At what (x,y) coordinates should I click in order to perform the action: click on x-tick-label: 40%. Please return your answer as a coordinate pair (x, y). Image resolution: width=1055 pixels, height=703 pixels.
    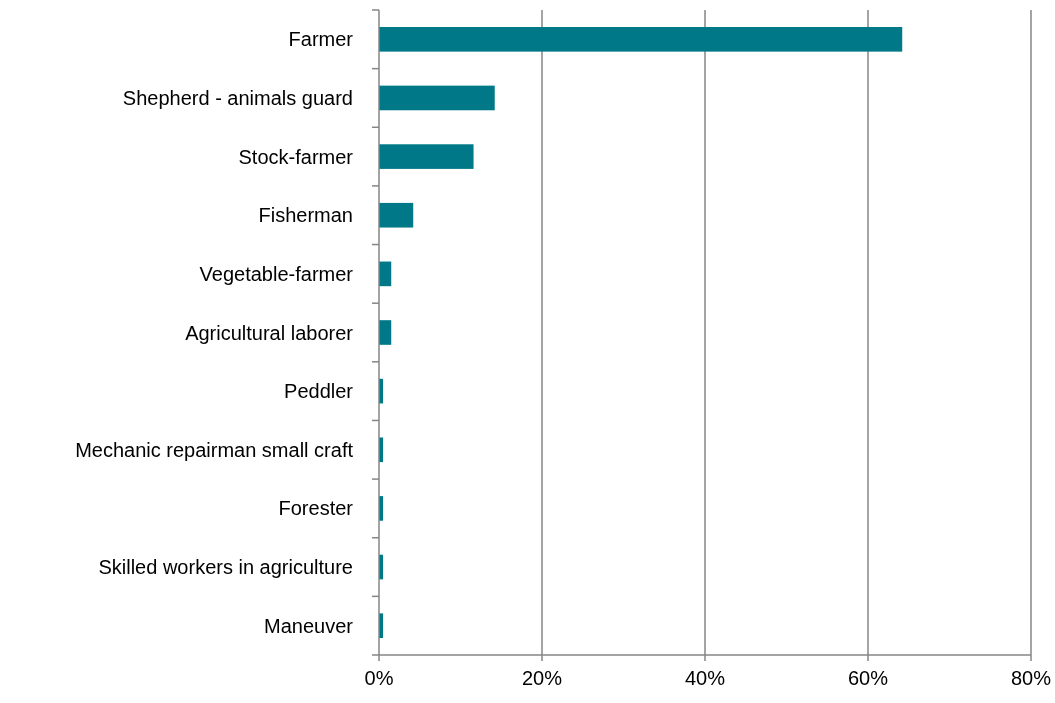
    Looking at the image, I should click on (705, 678).